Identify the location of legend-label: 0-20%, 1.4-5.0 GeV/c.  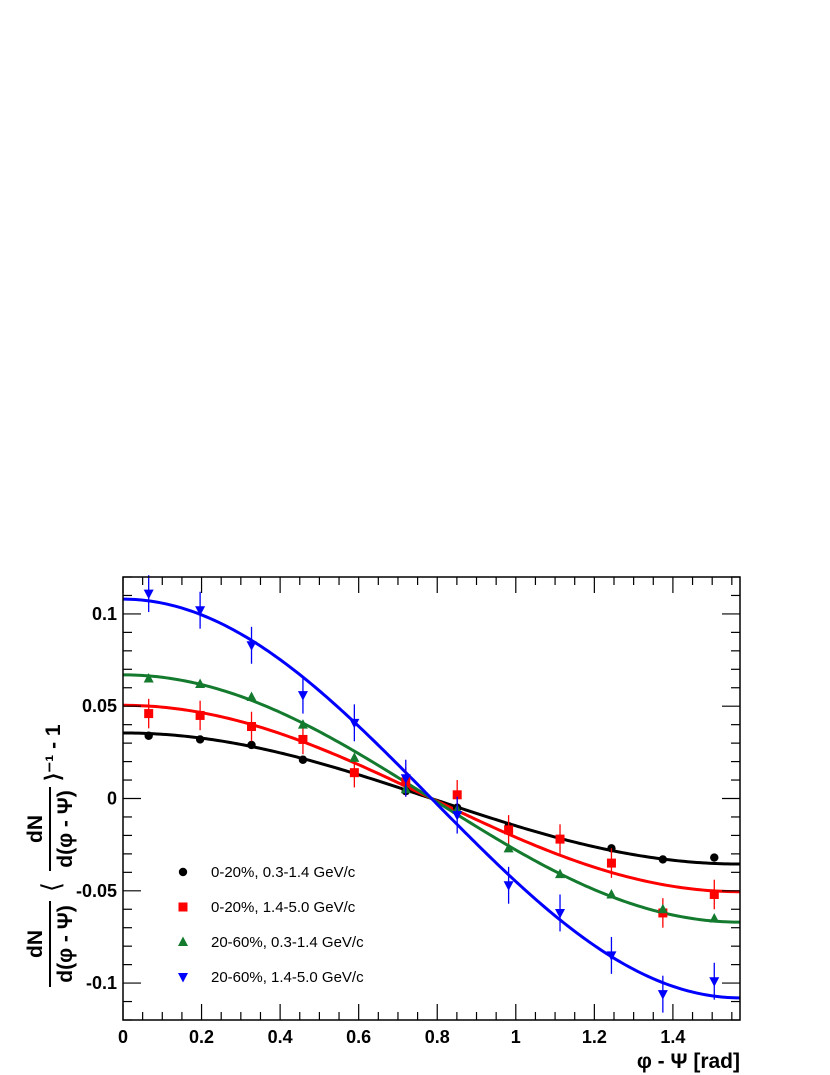
(283, 907).